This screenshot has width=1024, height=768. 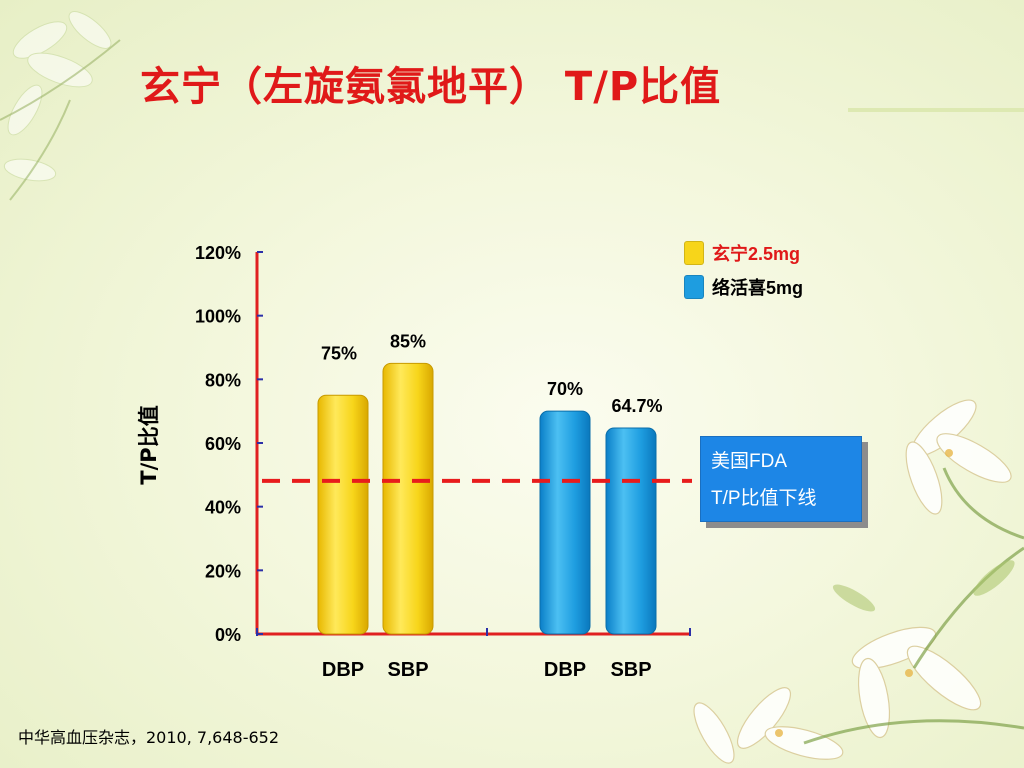 I want to click on y-axis-title: T/P比值, so click(x=149, y=444).